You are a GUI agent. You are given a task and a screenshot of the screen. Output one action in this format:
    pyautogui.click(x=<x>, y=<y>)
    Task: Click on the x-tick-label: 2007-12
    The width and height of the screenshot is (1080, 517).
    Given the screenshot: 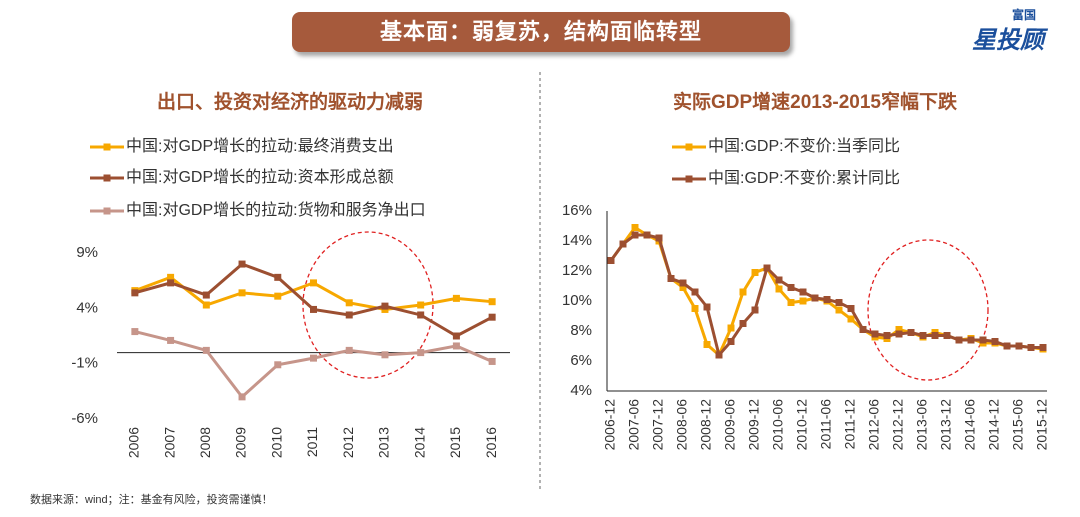 What is the action you would take?
    pyautogui.click(x=658, y=425)
    